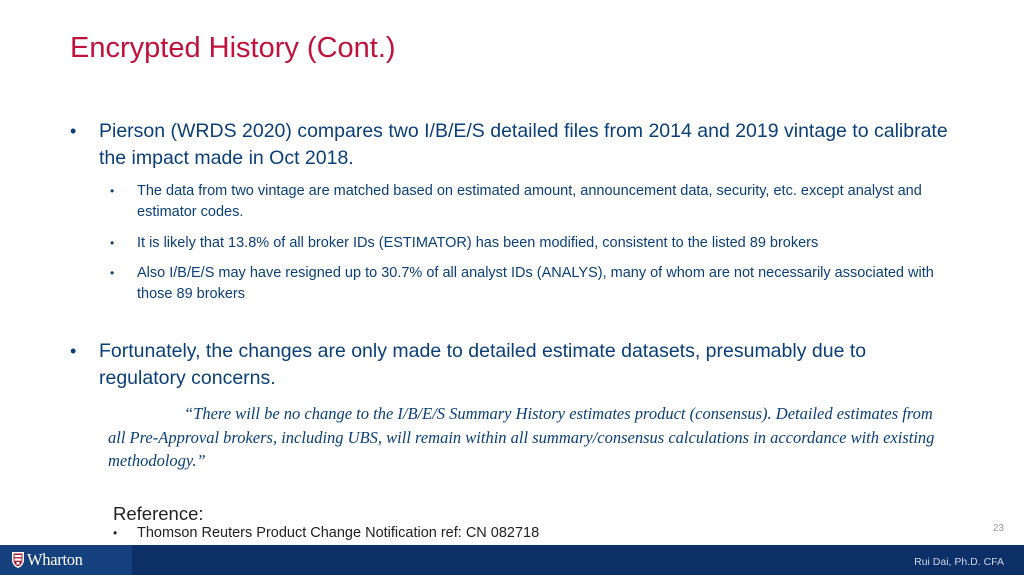 This screenshot has height=575, width=1024. What do you see at coordinates (158, 513) in the screenshot?
I see `reference-heading: Reference:` at bounding box center [158, 513].